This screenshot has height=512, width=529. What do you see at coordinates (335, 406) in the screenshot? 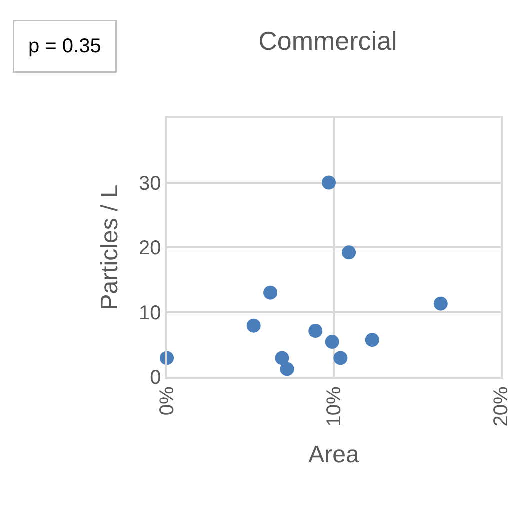
I see `x-tick-label: 10%` at bounding box center [335, 406].